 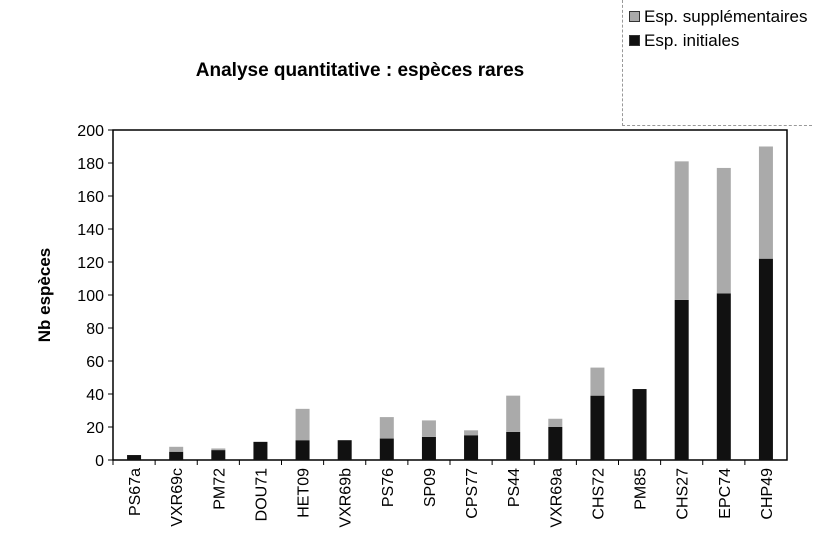 I want to click on x-tick-label: PM85, so click(x=641, y=489).